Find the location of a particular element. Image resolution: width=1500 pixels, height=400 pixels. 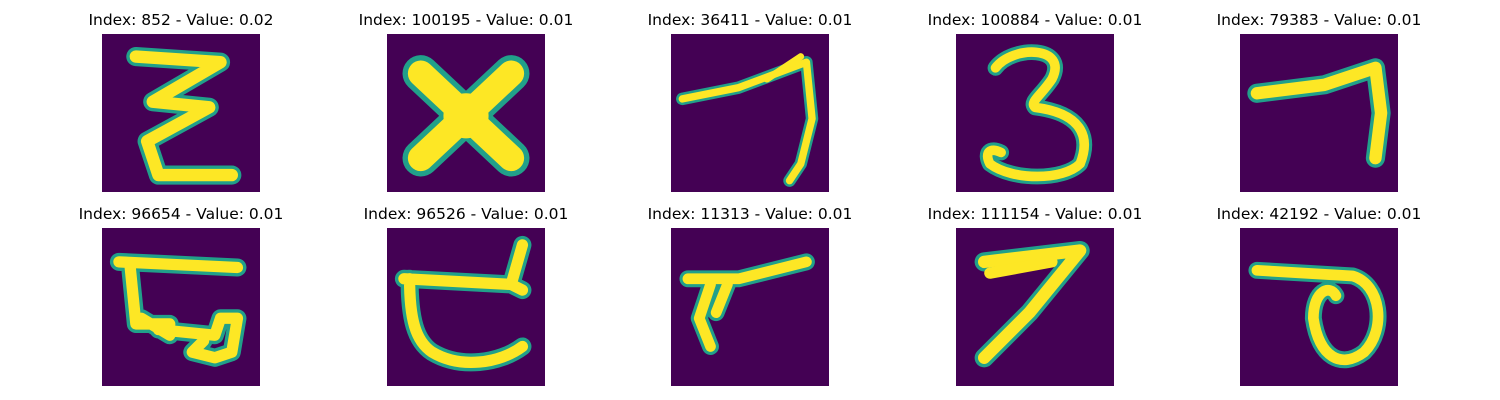

panel-852: Index: 852 - Value: 0.02 is located at coordinates (181, 101).